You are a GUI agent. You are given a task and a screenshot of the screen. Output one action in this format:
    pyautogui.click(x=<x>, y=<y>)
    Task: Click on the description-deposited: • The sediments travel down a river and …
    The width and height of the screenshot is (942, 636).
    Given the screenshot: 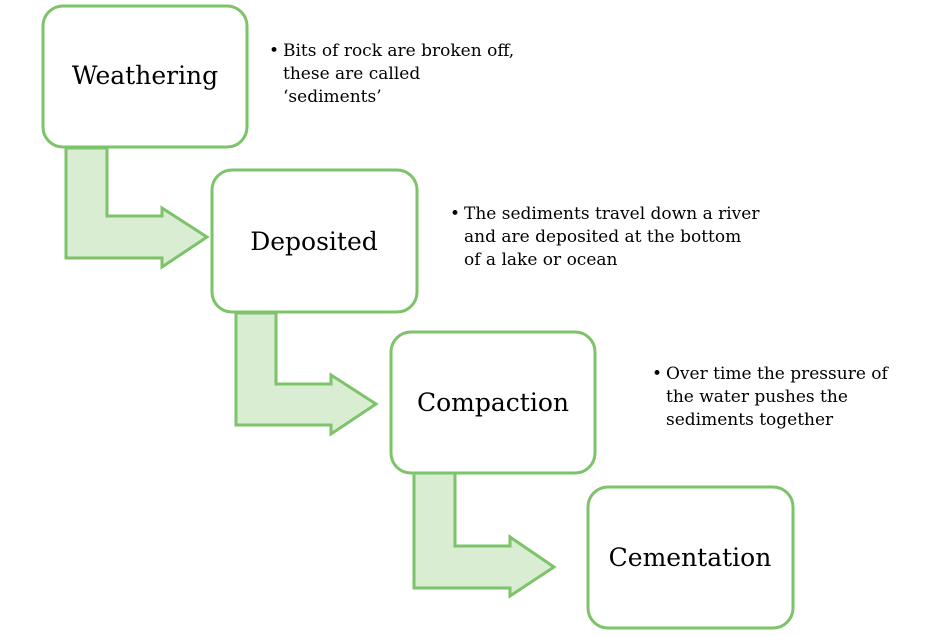 What is the action you would take?
    pyautogui.click(x=605, y=237)
    